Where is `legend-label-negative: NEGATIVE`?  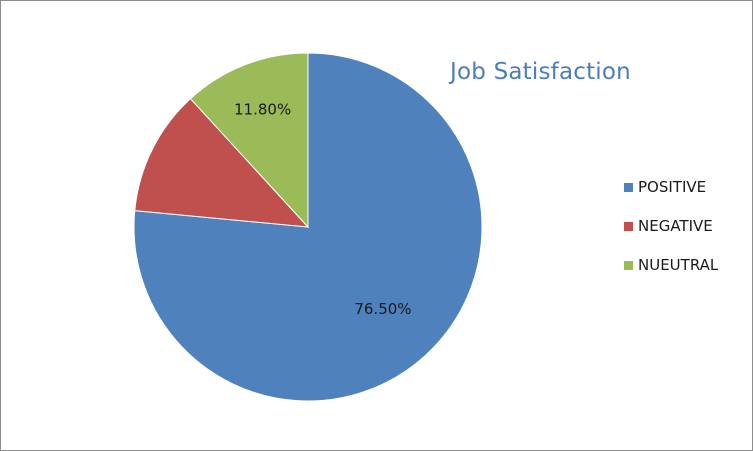 legend-label-negative: NEGATIVE is located at coordinates (675, 226).